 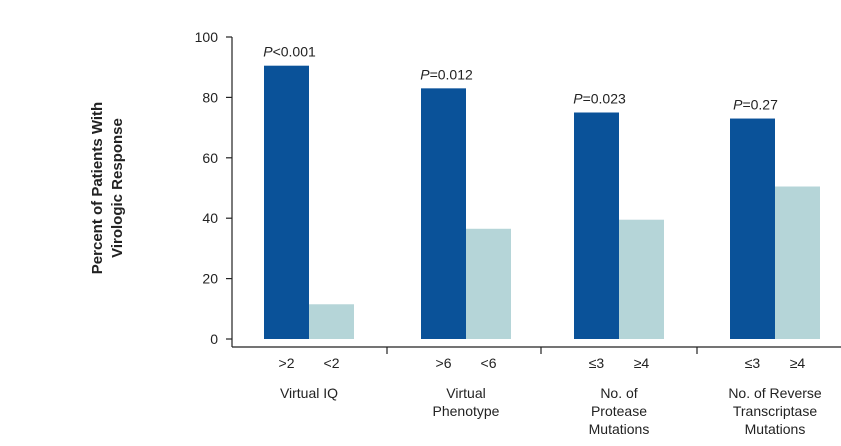 I want to click on y-tick-label: 100, so click(x=207, y=37).